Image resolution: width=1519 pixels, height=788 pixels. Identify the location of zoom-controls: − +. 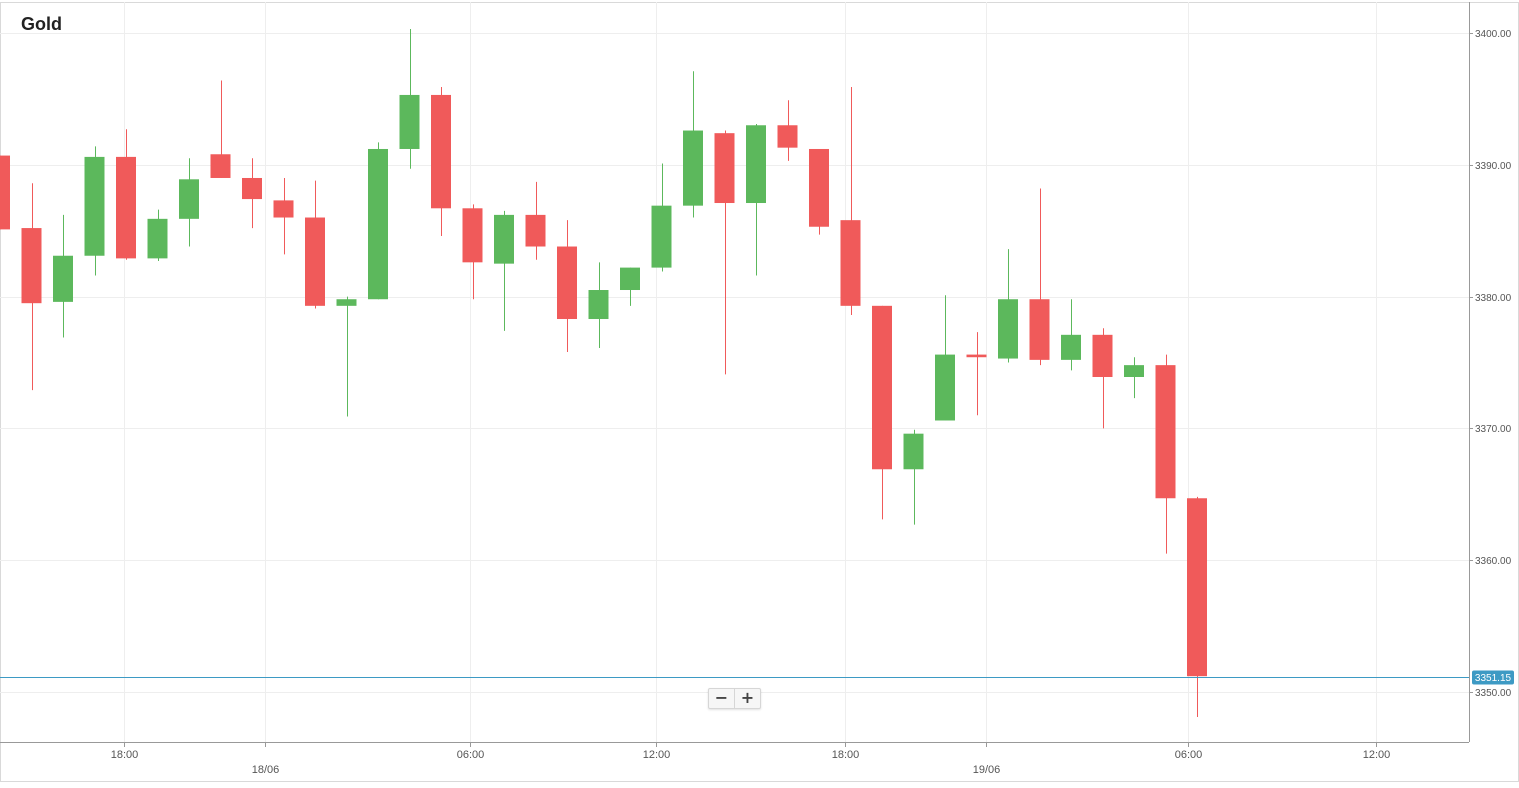
(734, 698).